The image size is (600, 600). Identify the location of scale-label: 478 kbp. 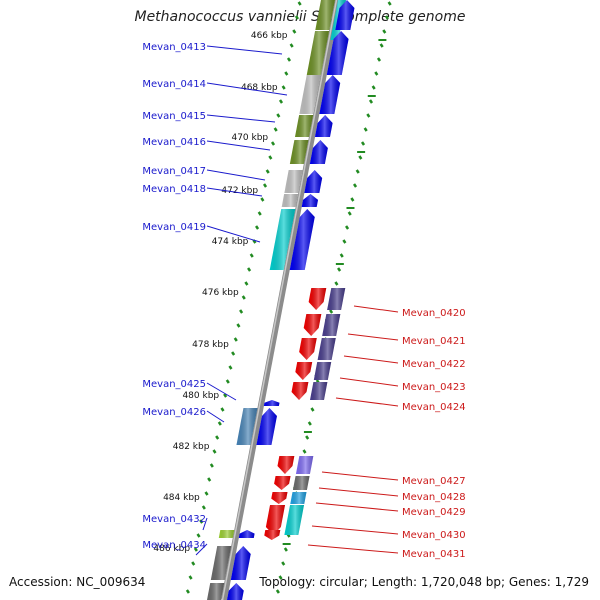
(210, 345).